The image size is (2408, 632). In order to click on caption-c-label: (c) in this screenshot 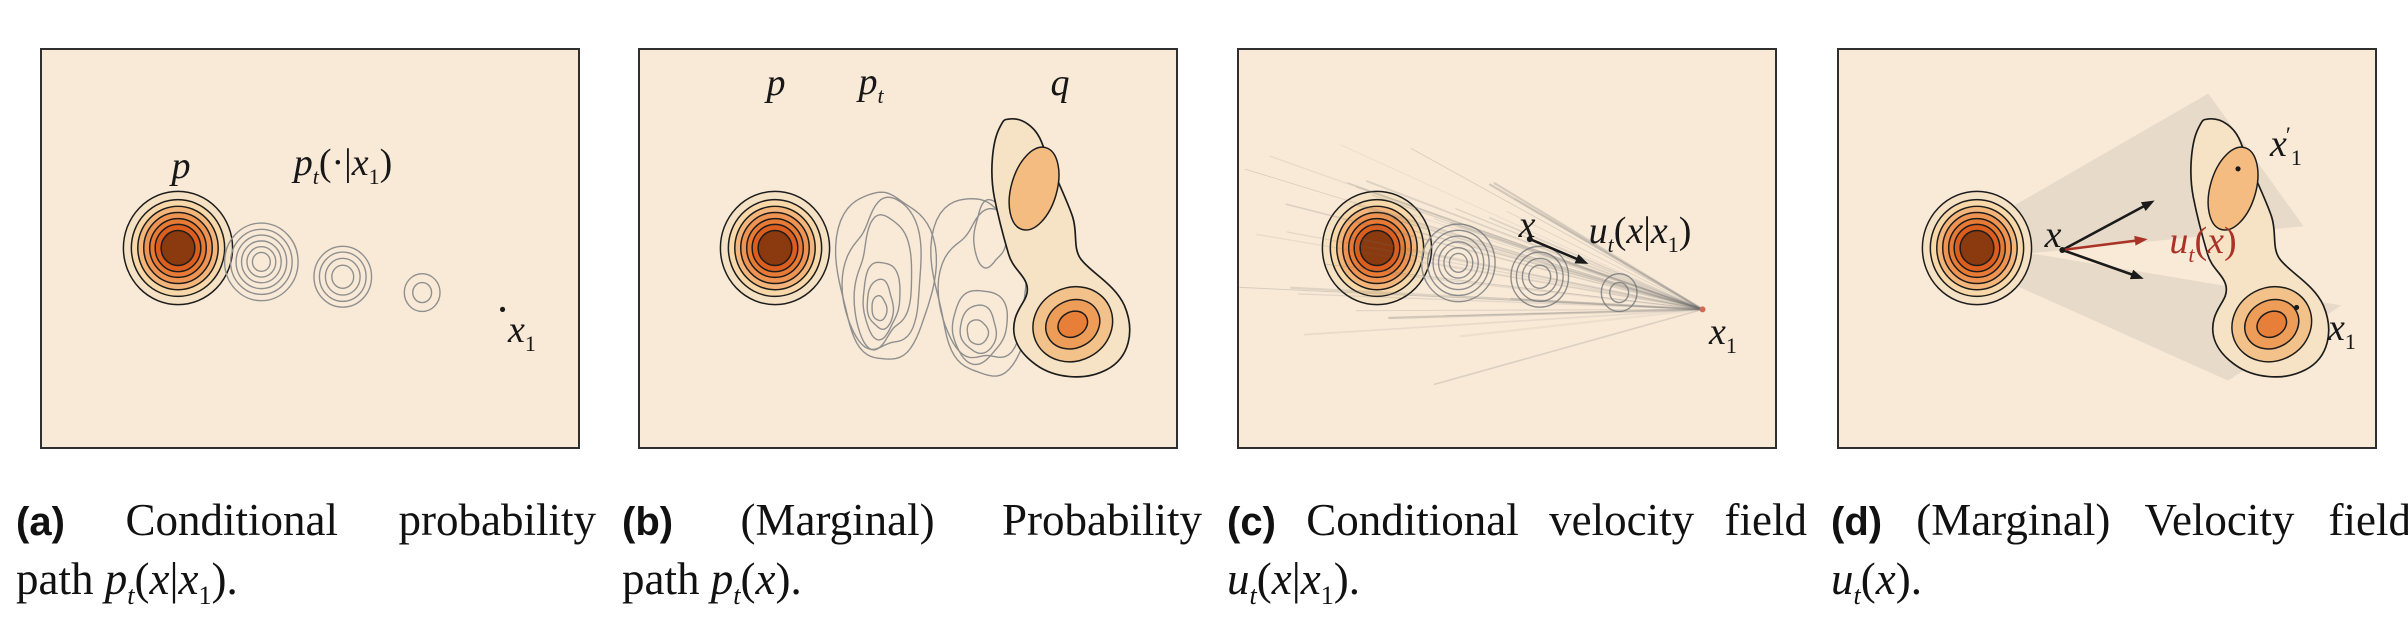, I will do `click(1251, 522)`.